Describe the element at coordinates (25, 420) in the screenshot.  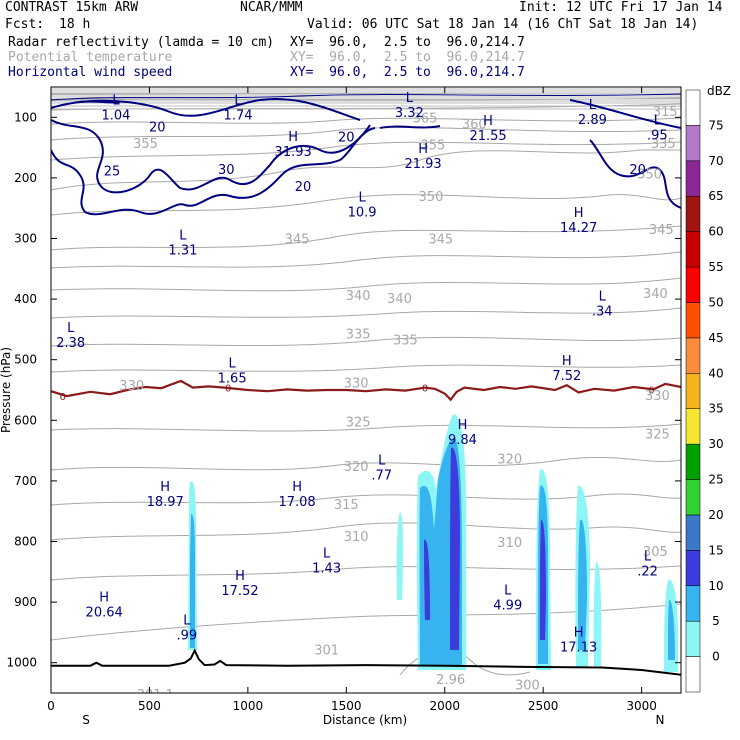
I see `y-tick-label: 600` at that location.